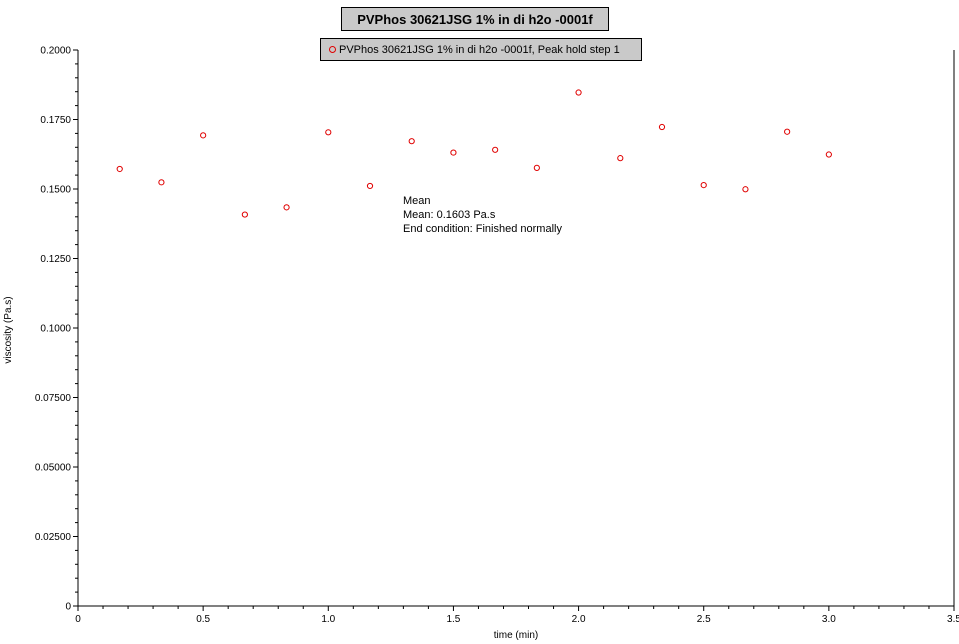 The width and height of the screenshot is (959, 644). What do you see at coordinates (53, 398) in the screenshot?
I see `y-tick-label: 0.07500` at bounding box center [53, 398].